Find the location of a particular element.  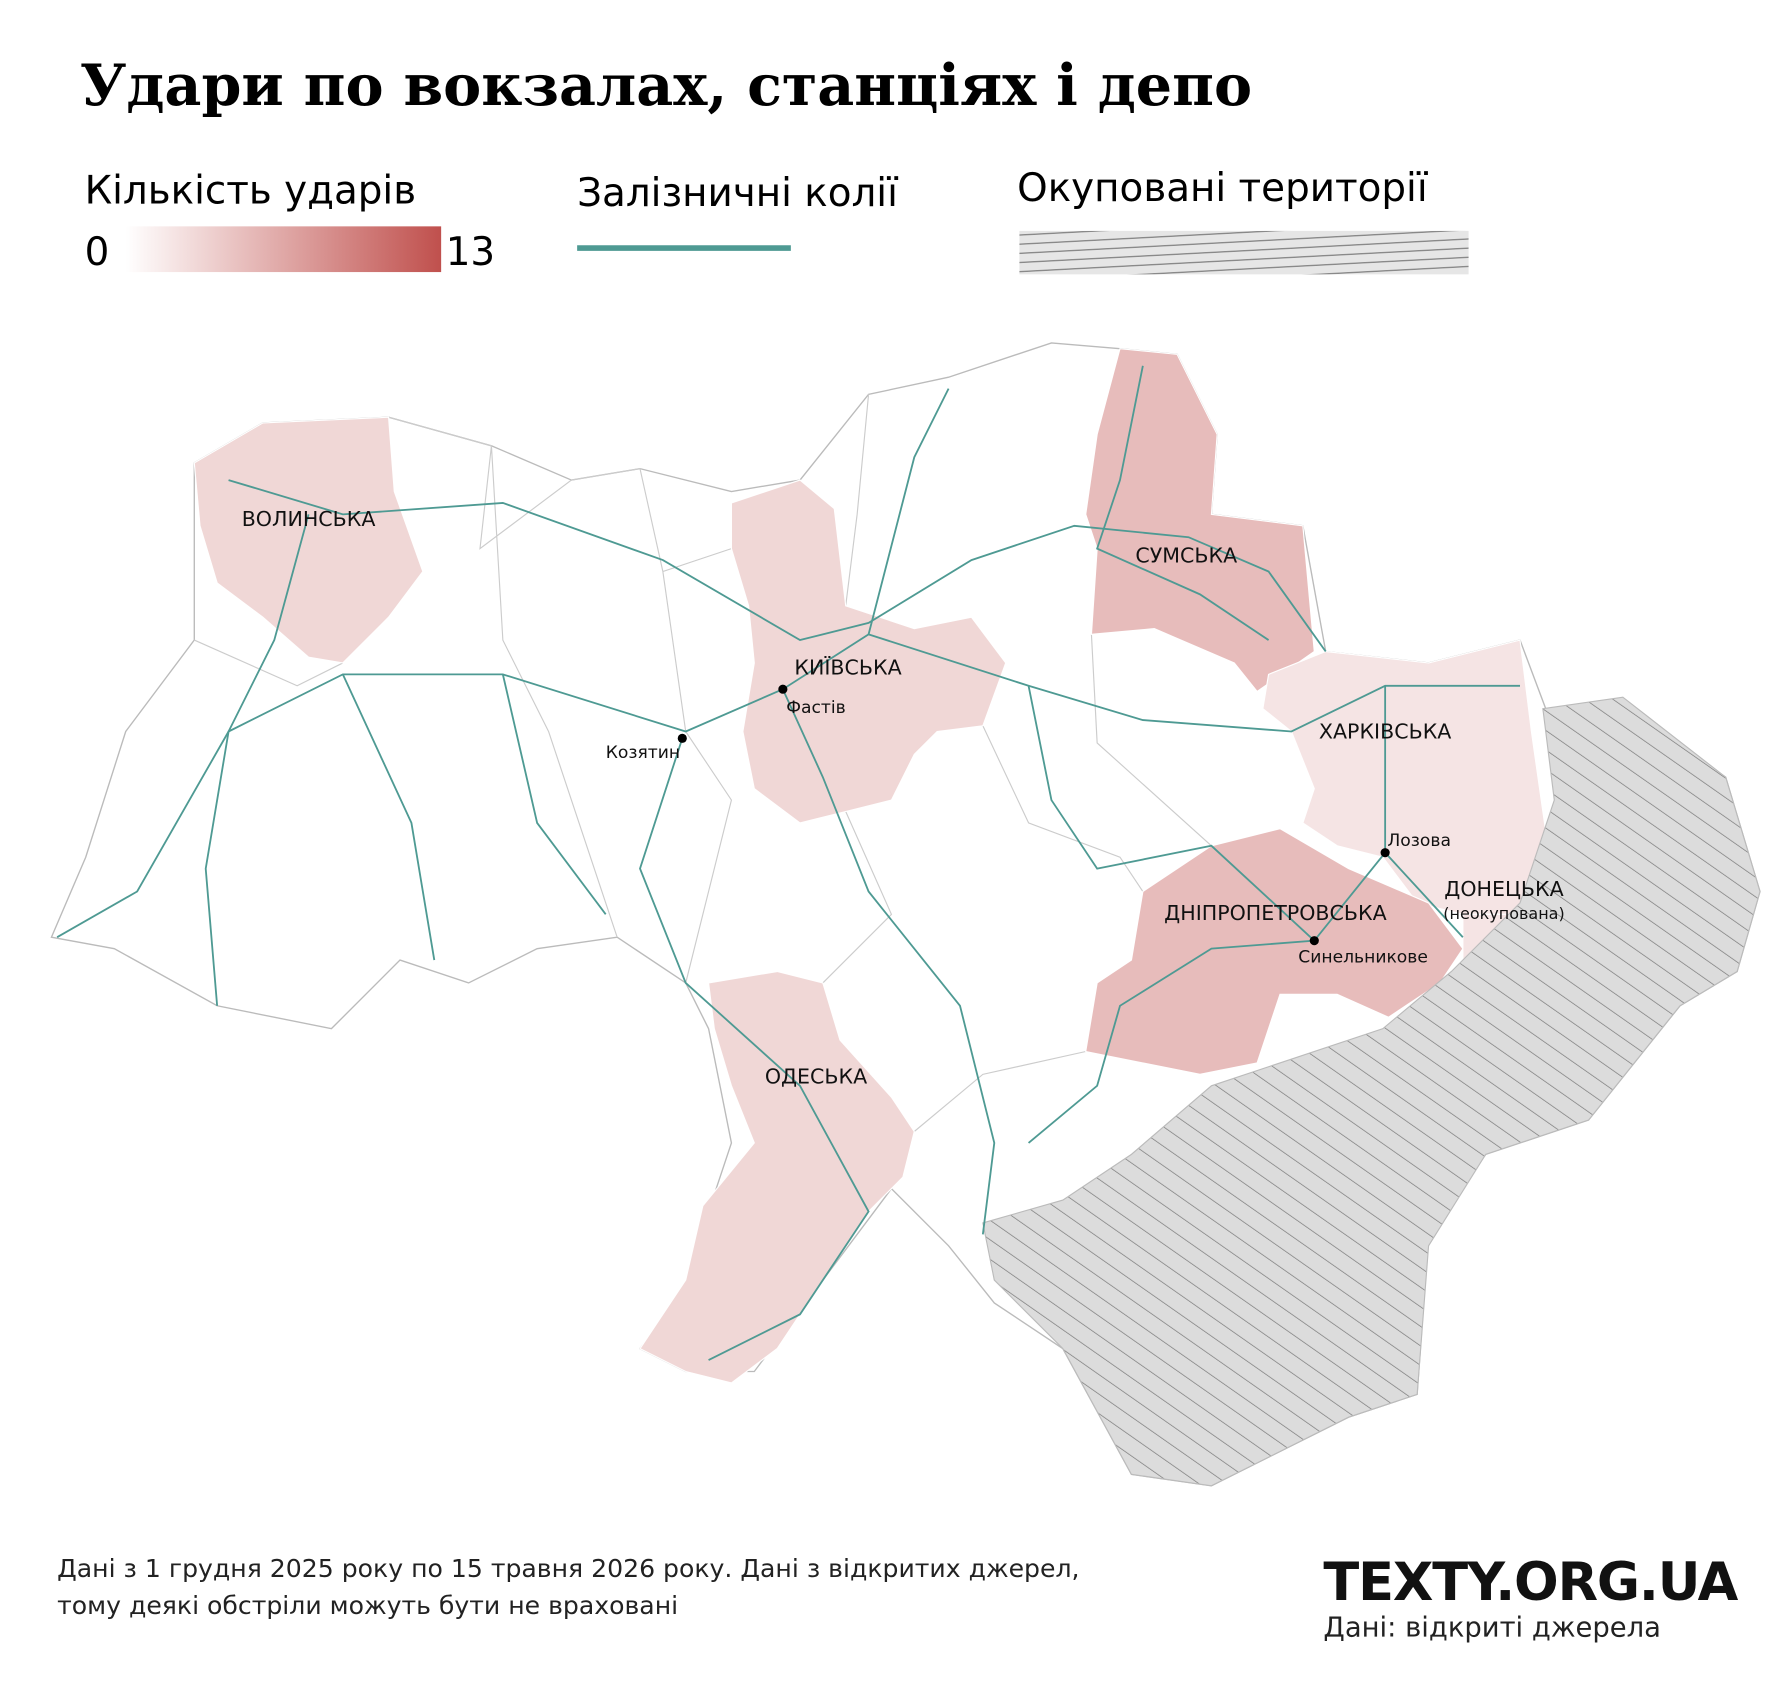

city-label: Лозова is located at coordinates (1419, 841).